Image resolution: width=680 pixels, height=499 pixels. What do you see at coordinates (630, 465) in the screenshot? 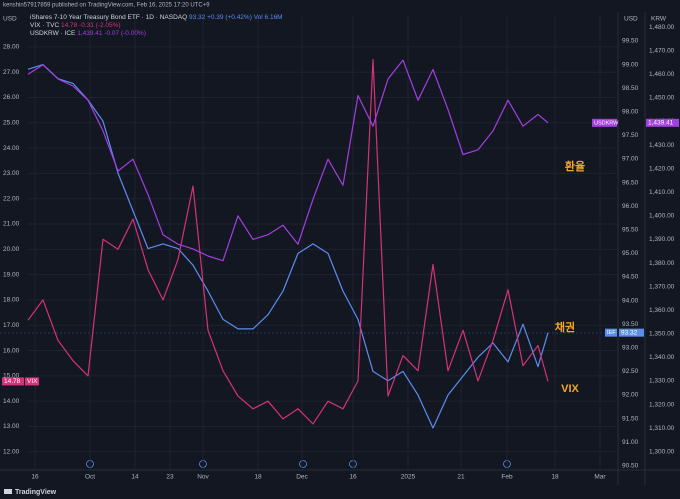
I see `tick-label: 90.50` at bounding box center [630, 465].